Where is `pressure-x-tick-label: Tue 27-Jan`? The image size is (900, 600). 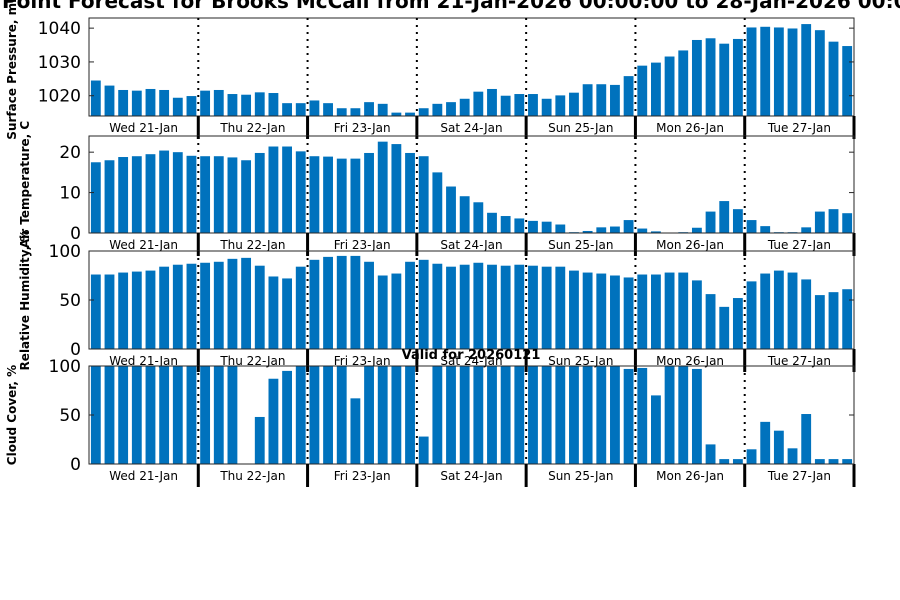 pressure-x-tick-label: Tue 27-Jan is located at coordinates (799, 128).